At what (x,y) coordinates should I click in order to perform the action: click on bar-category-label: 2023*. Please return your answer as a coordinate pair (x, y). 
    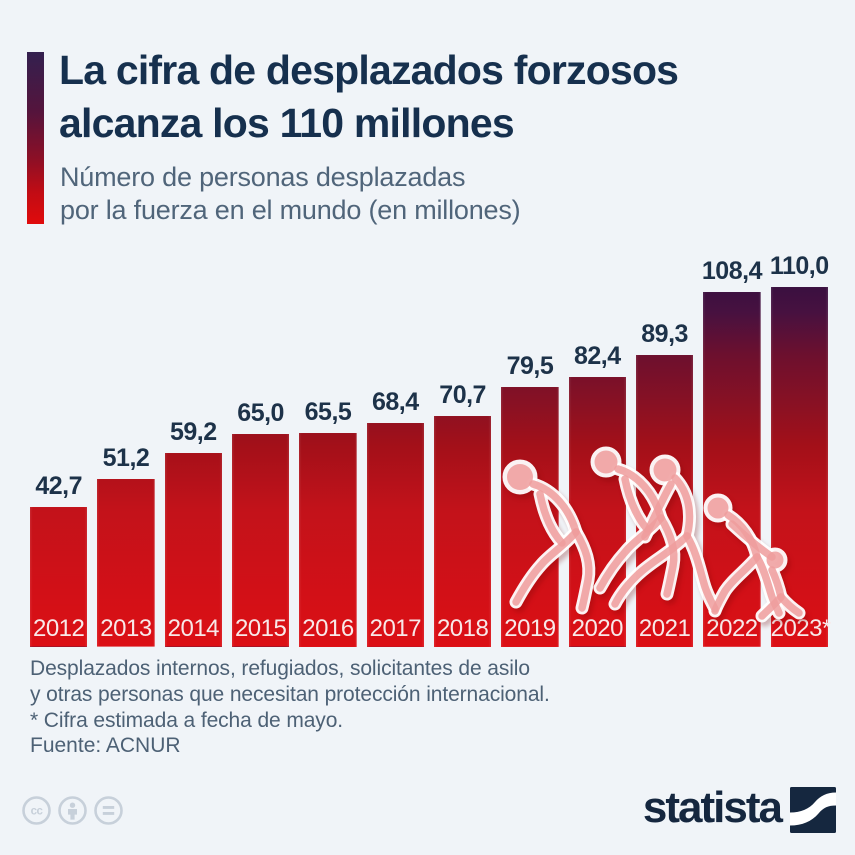
    Looking at the image, I should click on (801, 628).